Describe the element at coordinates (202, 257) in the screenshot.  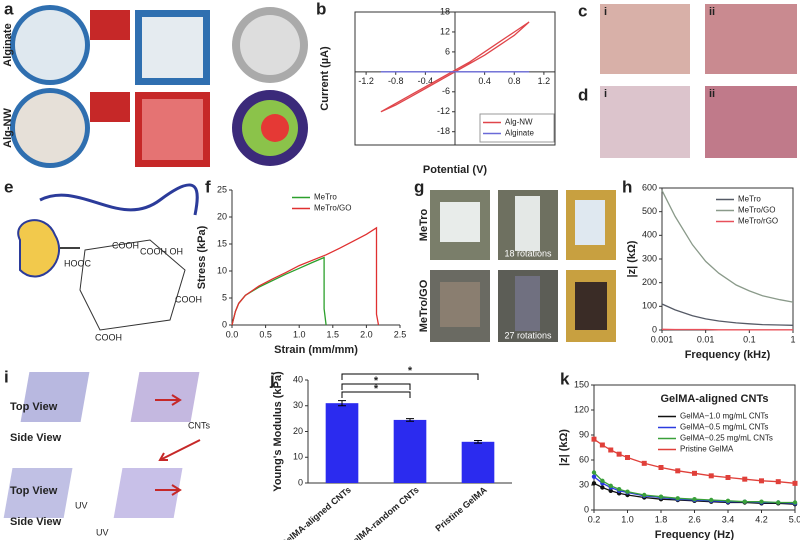
I see `y-axis-label: Stress (kPa)` at that location.